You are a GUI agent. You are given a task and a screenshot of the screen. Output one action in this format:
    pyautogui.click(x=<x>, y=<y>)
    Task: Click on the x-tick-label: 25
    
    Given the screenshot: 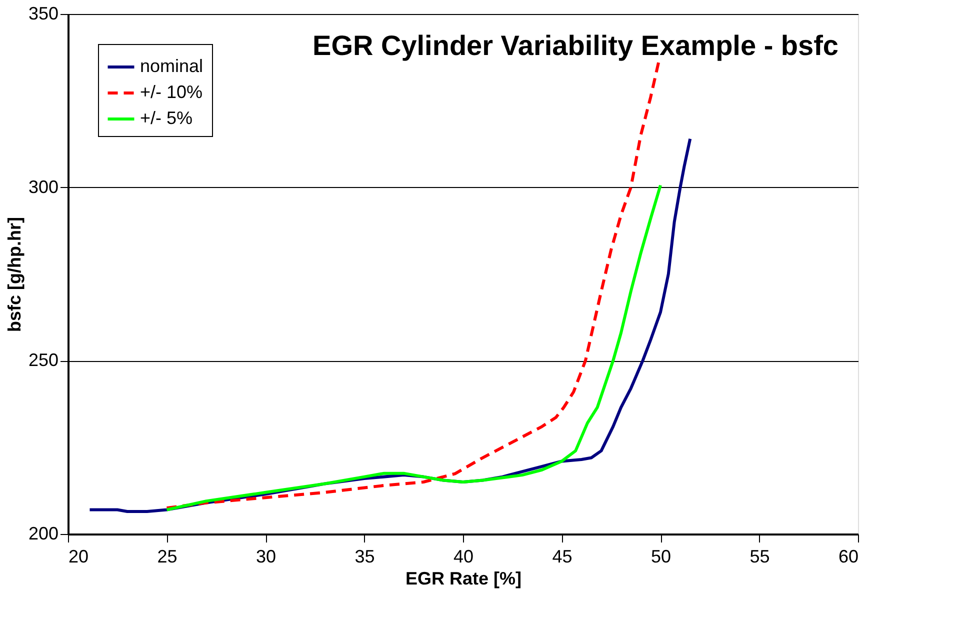 What is the action you would take?
    pyautogui.click(x=167, y=556)
    